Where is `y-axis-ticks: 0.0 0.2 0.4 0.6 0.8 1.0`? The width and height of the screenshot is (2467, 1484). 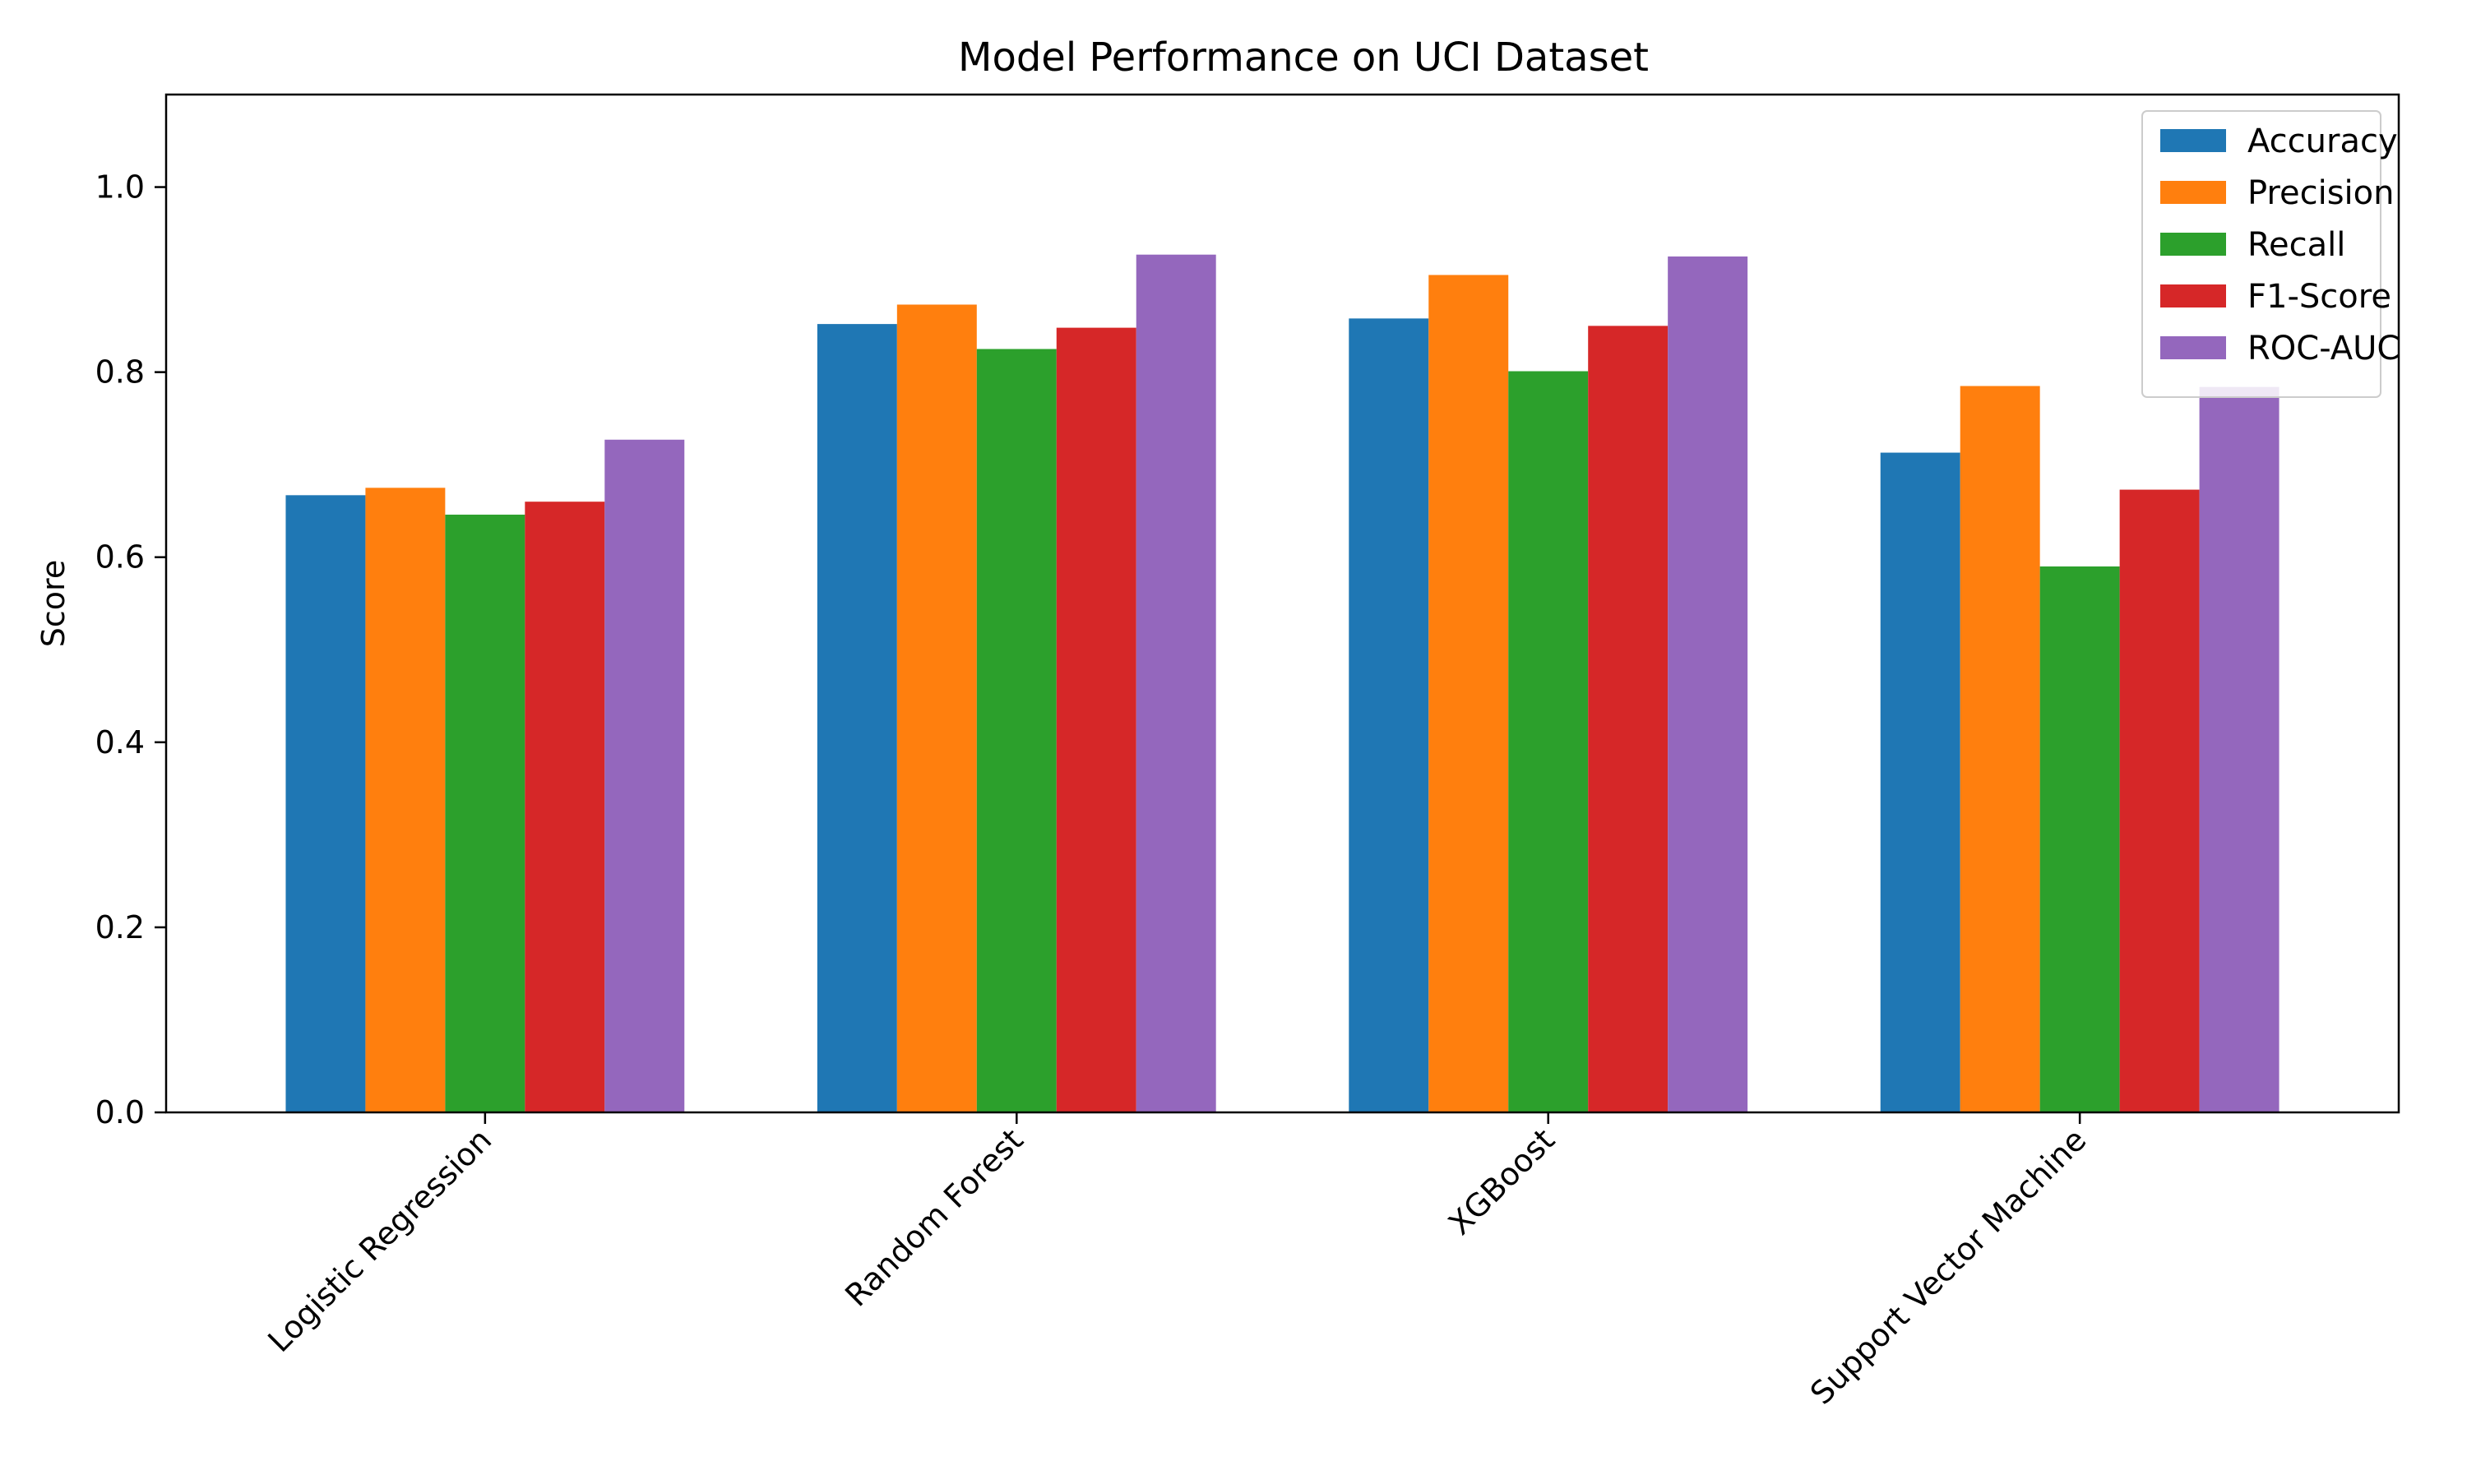
y-axis-ticks: 0.0 0.2 0.4 0.6 0.8 1.0 is located at coordinates (131, 649).